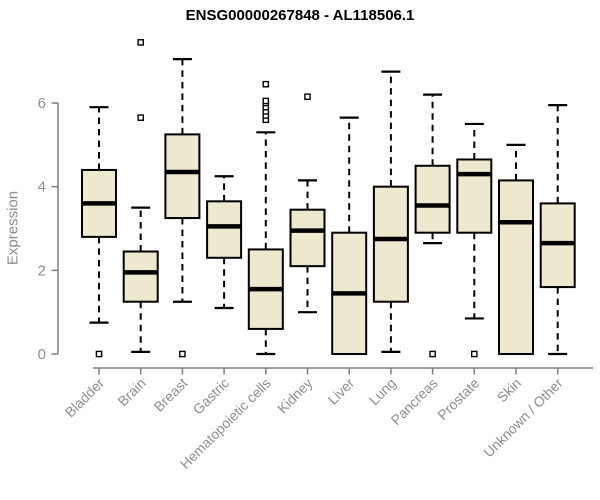 The image size is (600, 500). Describe the element at coordinates (307, 97) in the screenshot. I see `outlier-kidney` at that location.